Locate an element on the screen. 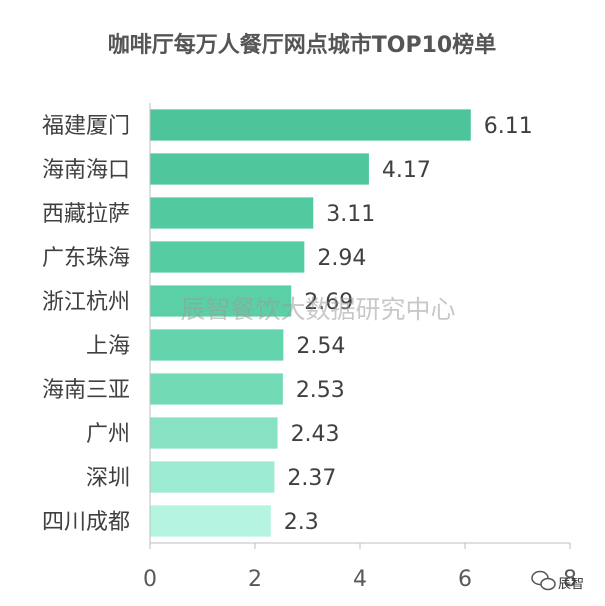 This screenshot has width=605, height=606. data-label: 6.11 is located at coordinates (508, 126).